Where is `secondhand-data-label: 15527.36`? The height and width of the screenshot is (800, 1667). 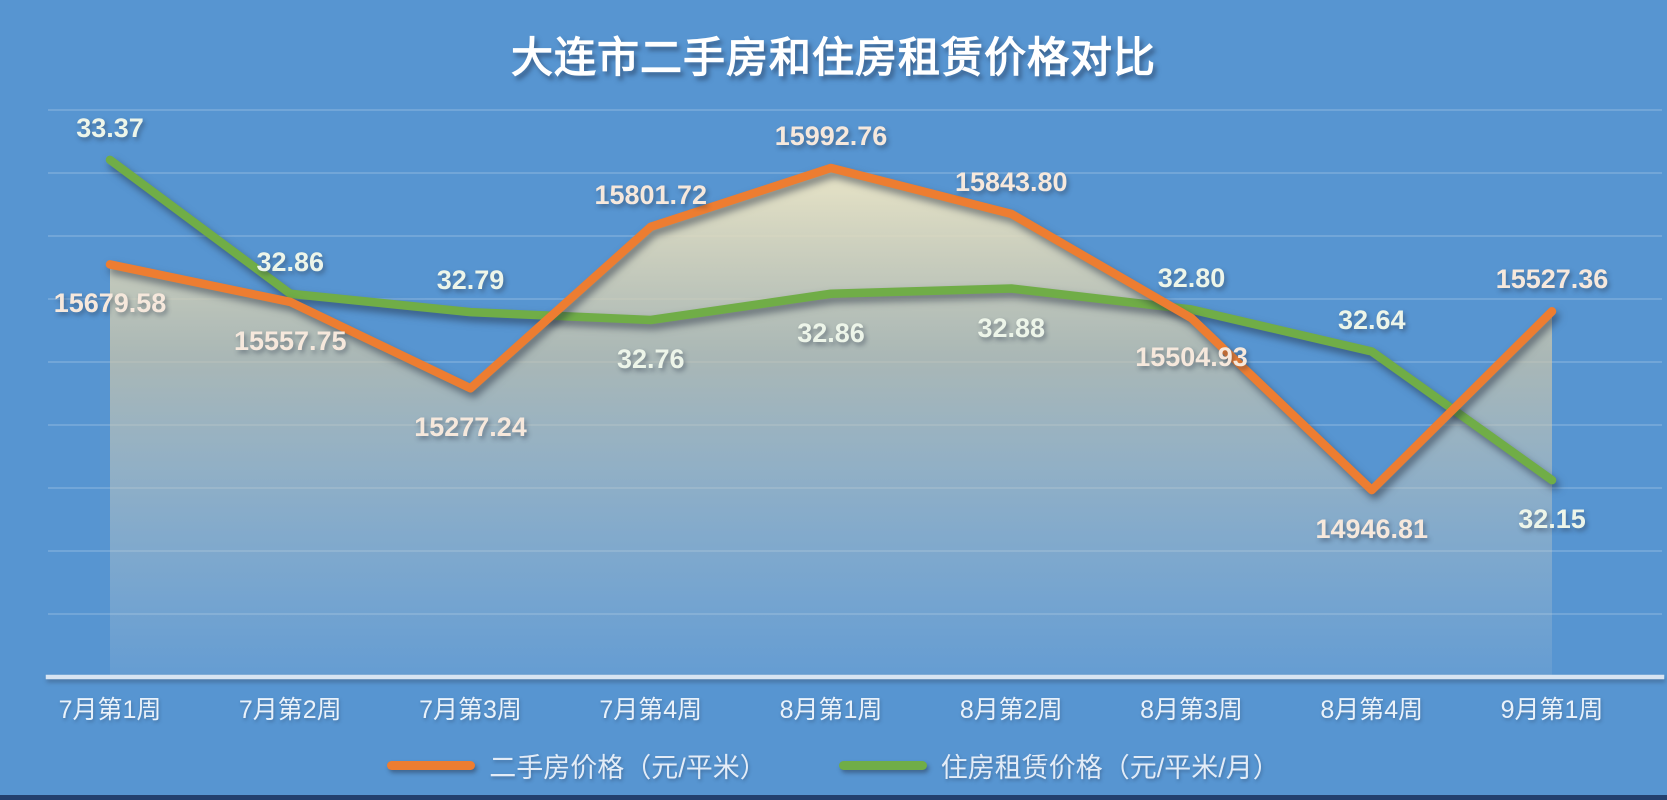
secondhand-data-label: 15527.36 is located at coordinates (1552, 279).